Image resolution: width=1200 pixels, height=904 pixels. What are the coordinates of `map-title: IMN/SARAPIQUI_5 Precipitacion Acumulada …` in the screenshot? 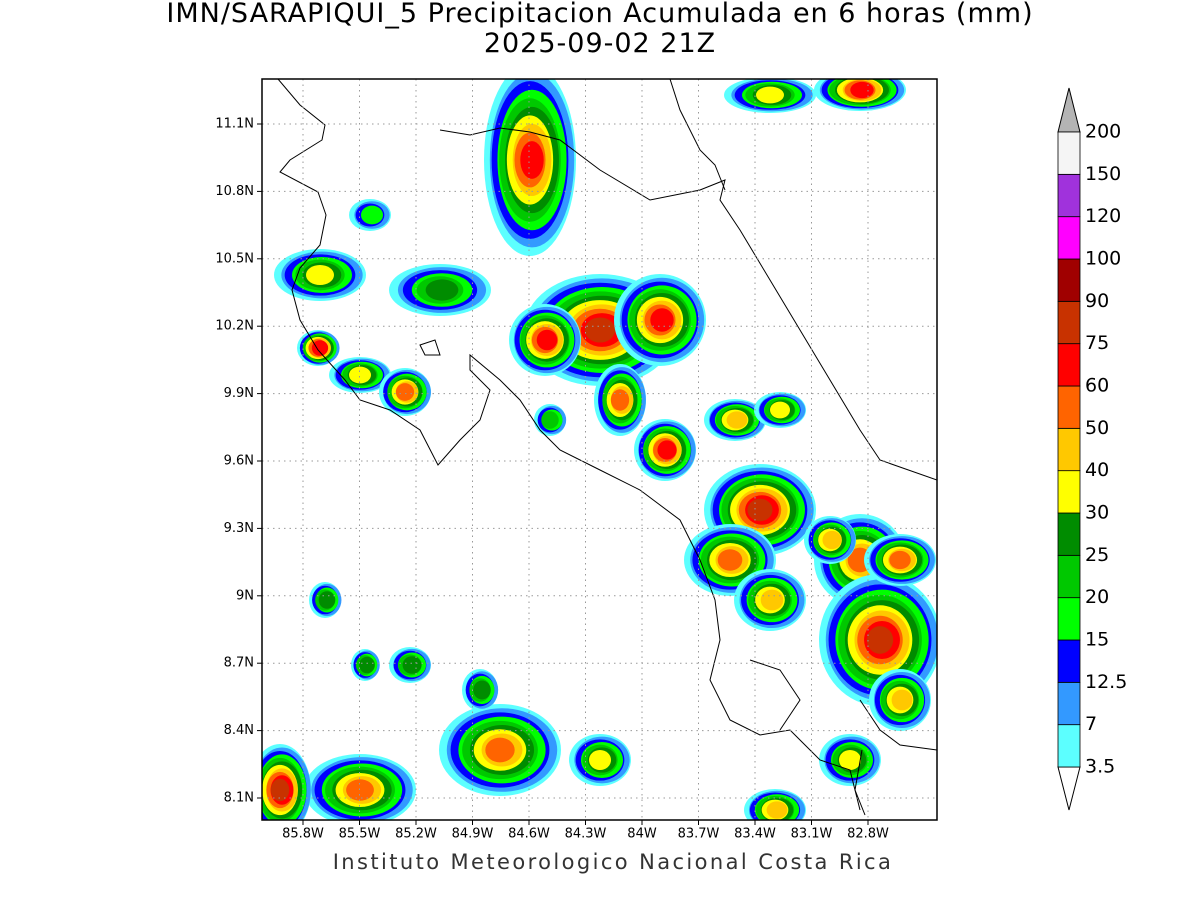 It's located at (599, 14).